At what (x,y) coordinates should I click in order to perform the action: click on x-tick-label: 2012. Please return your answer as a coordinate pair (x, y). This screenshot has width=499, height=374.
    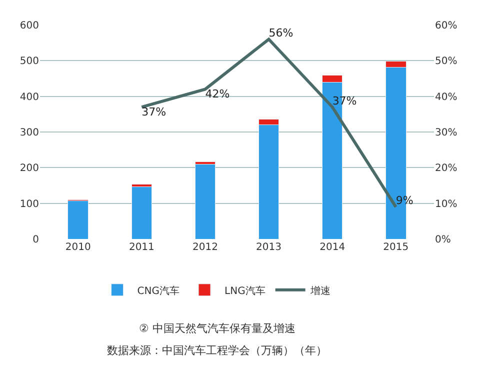
    Looking at the image, I should click on (205, 247).